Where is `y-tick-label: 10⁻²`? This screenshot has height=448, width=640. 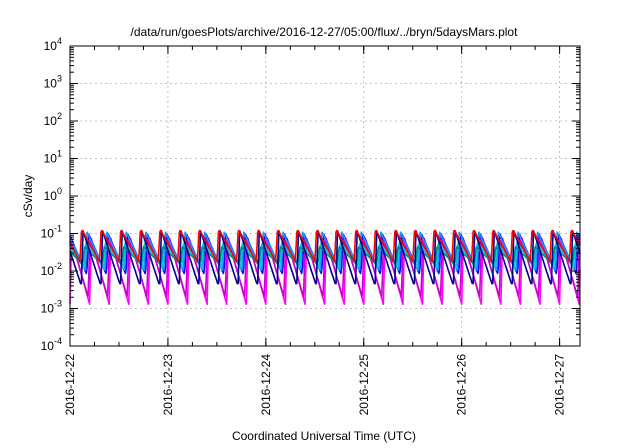
y-tick-label: 10⁻² is located at coordinates (51, 269).